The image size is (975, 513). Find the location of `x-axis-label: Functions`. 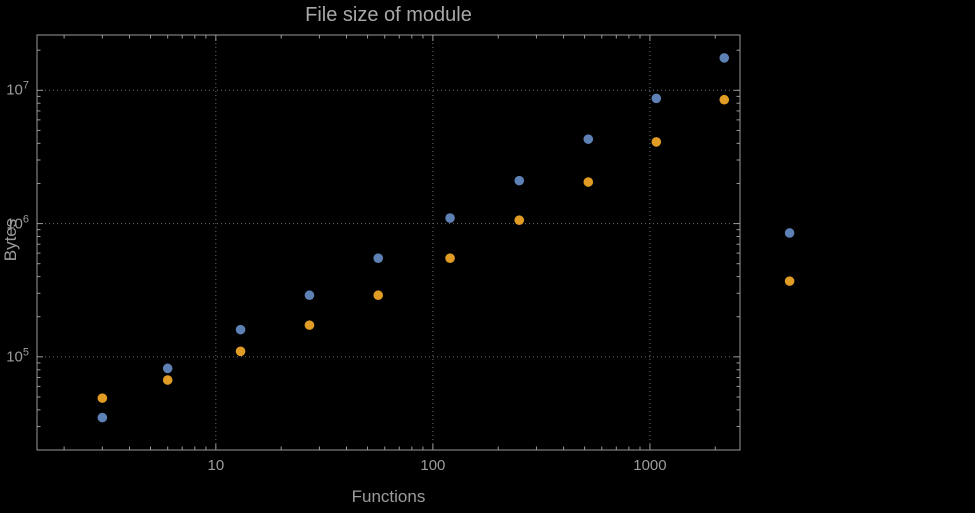

x-axis-label: Functions is located at coordinates (388, 496).